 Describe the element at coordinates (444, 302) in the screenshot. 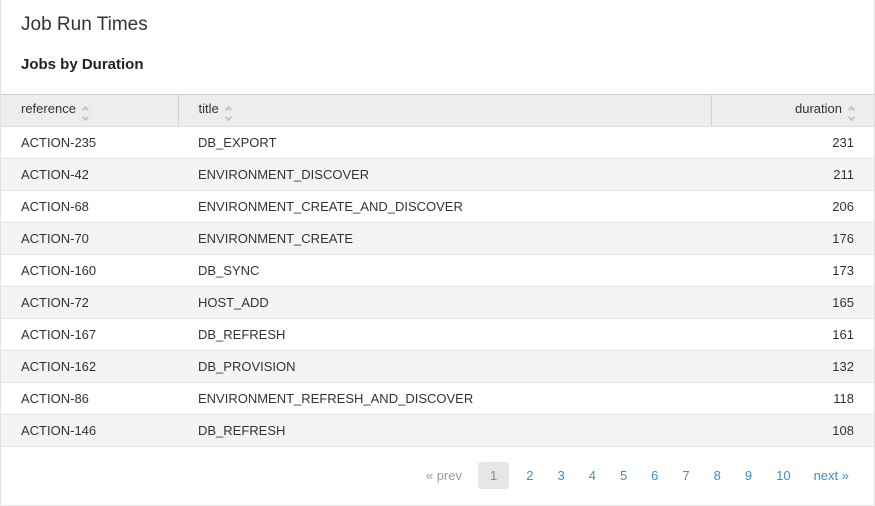

I see `cell-title: HOST_ADD` at that location.